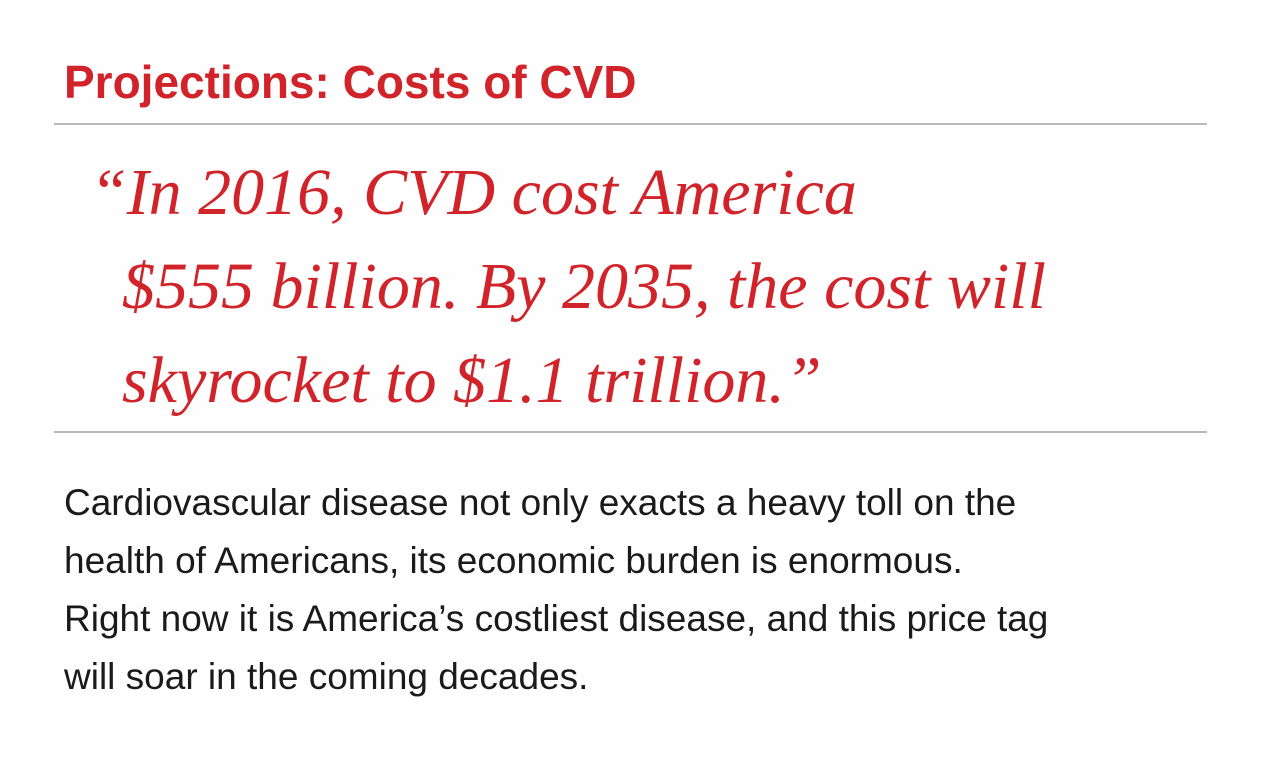 Image resolution: width=1280 pixels, height=768 pixels. I want to click on body-line: will soar in the coming decades., so click(326, 676).